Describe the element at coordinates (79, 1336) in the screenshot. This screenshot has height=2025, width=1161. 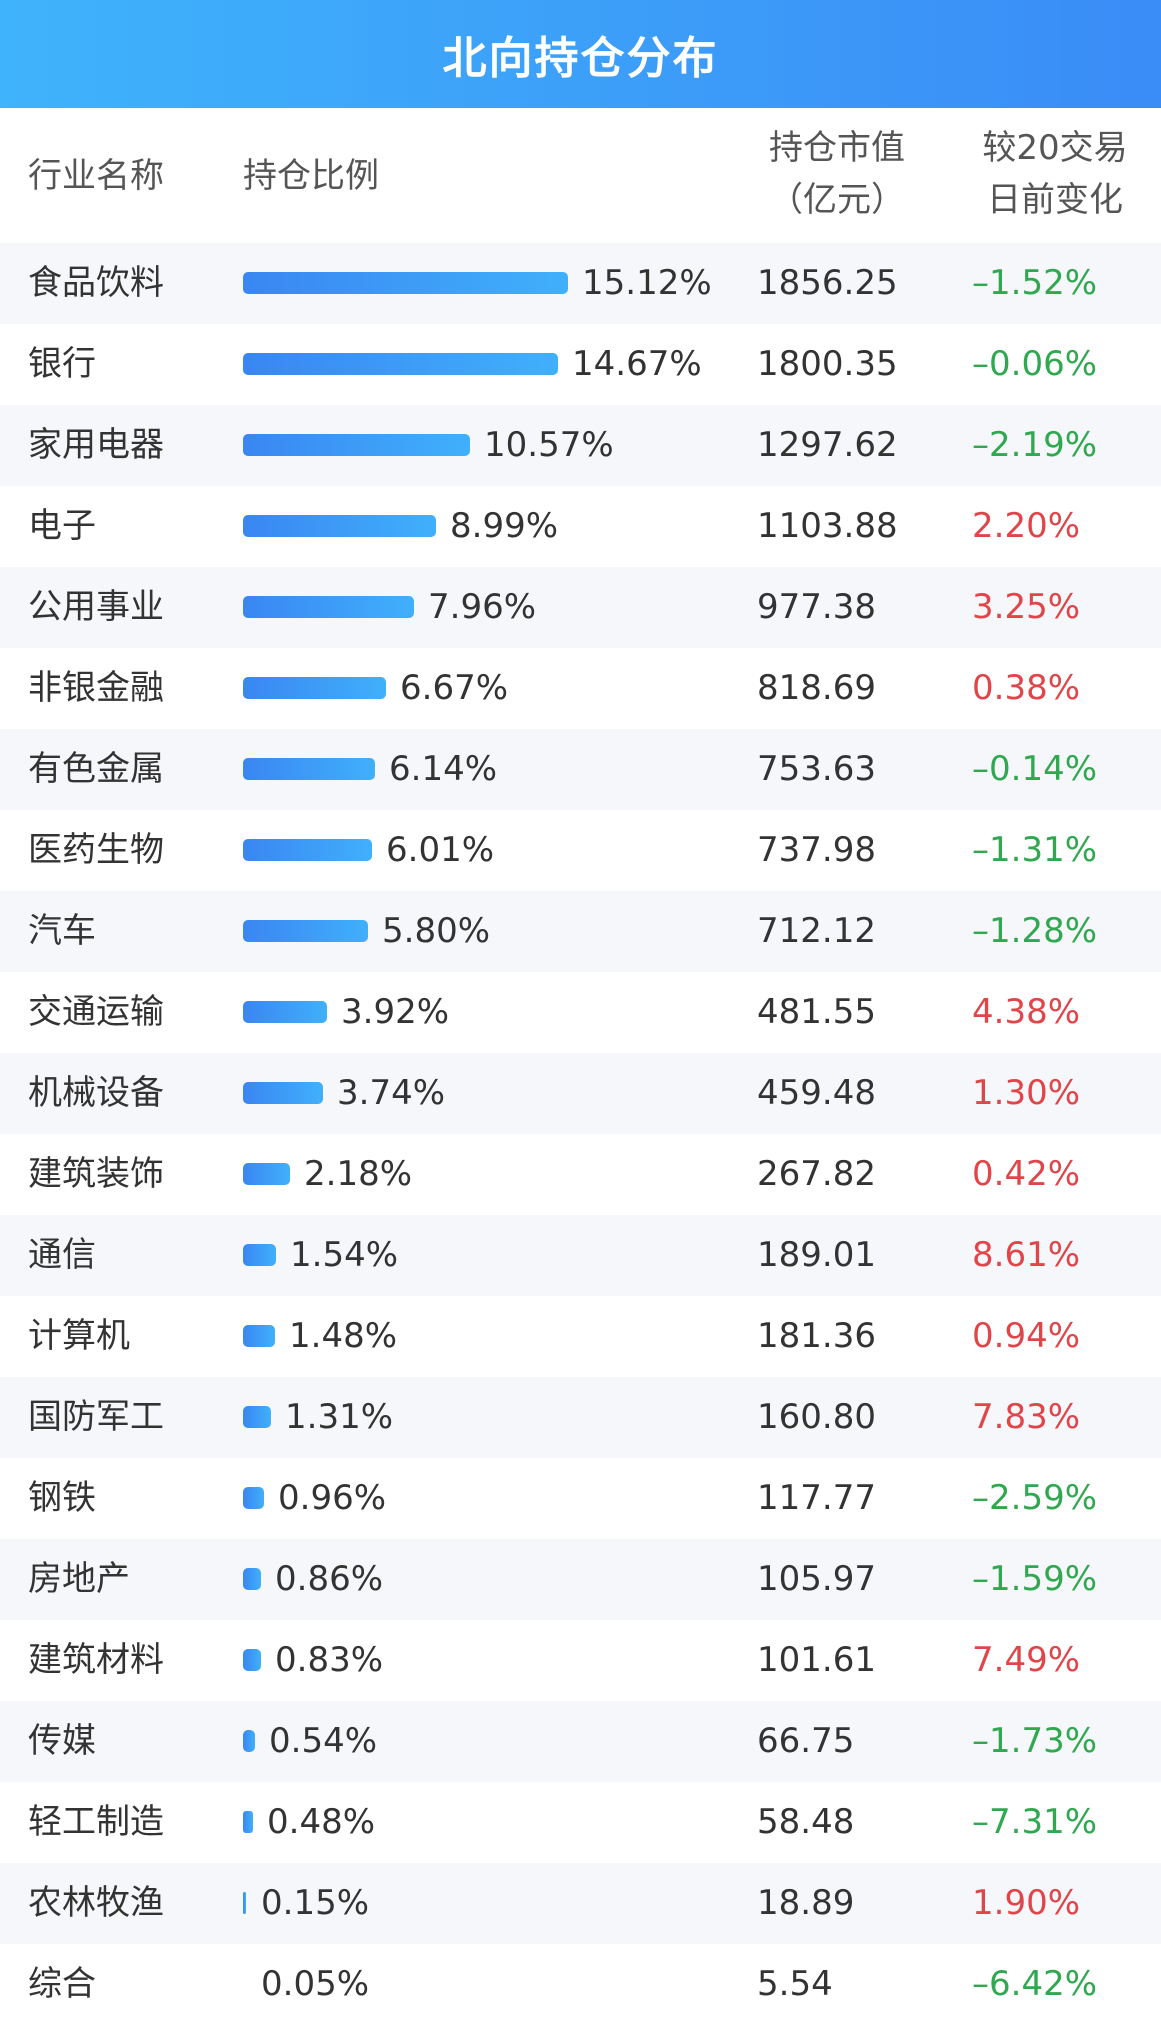
I see `industry-name: 计算机` at that location.